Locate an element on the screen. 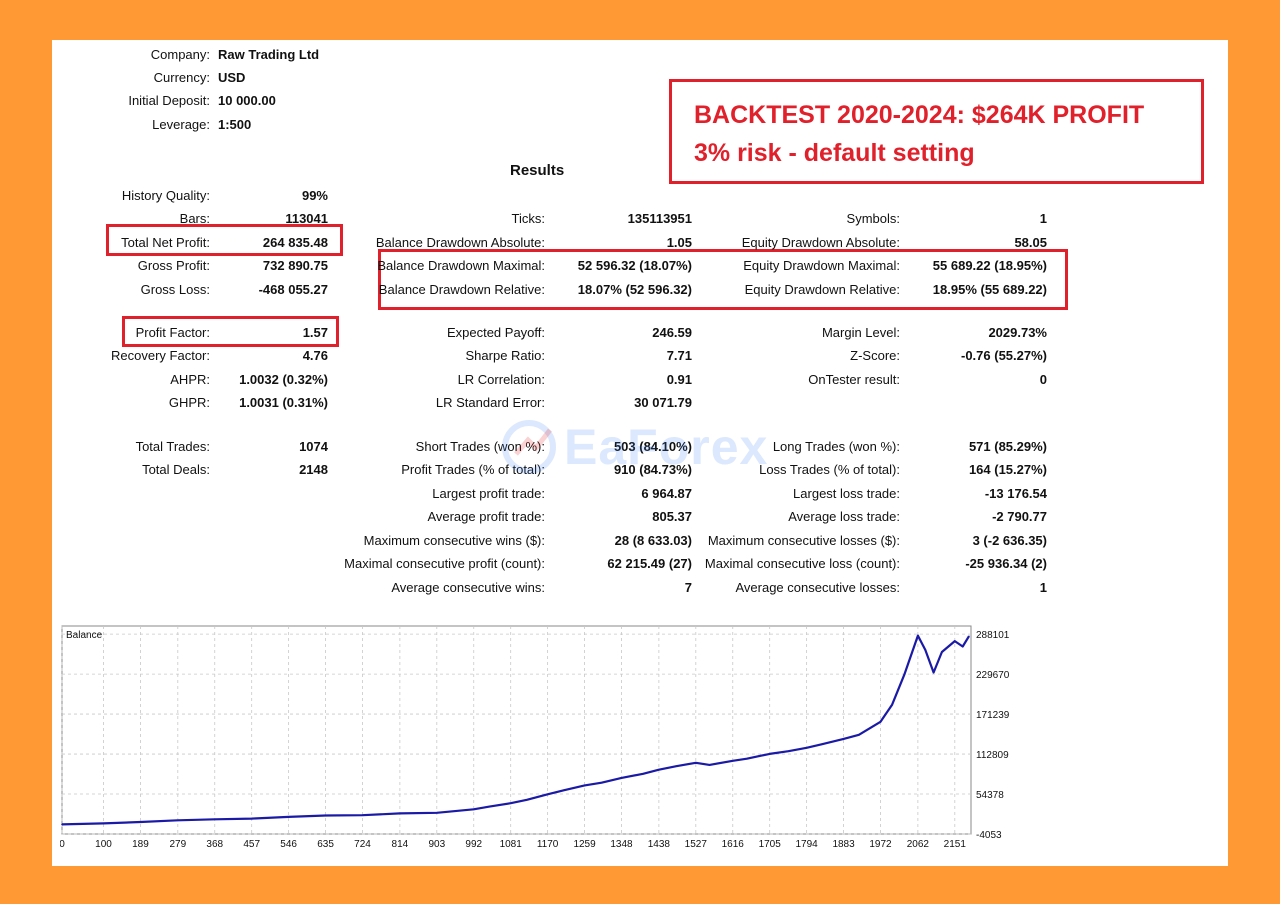 This screenshot has height=904, width=1280. maximum-consecutive-wins-label: Maximum consecutive wins ($): is located at coordinates (454, 540).